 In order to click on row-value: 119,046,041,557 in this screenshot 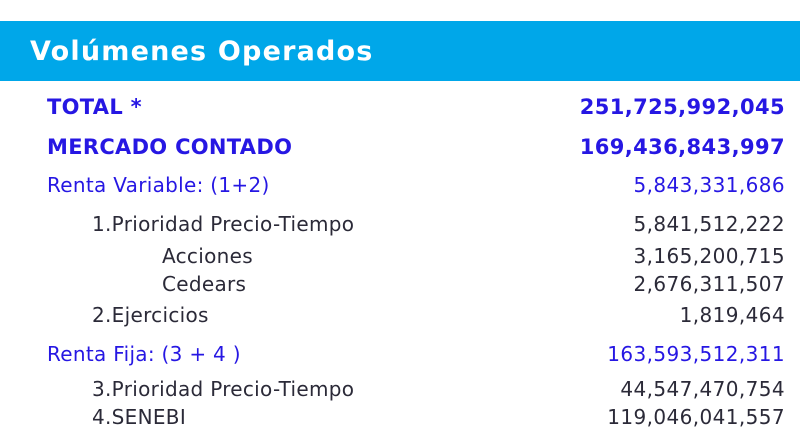, I will do `click(696, 417)`.